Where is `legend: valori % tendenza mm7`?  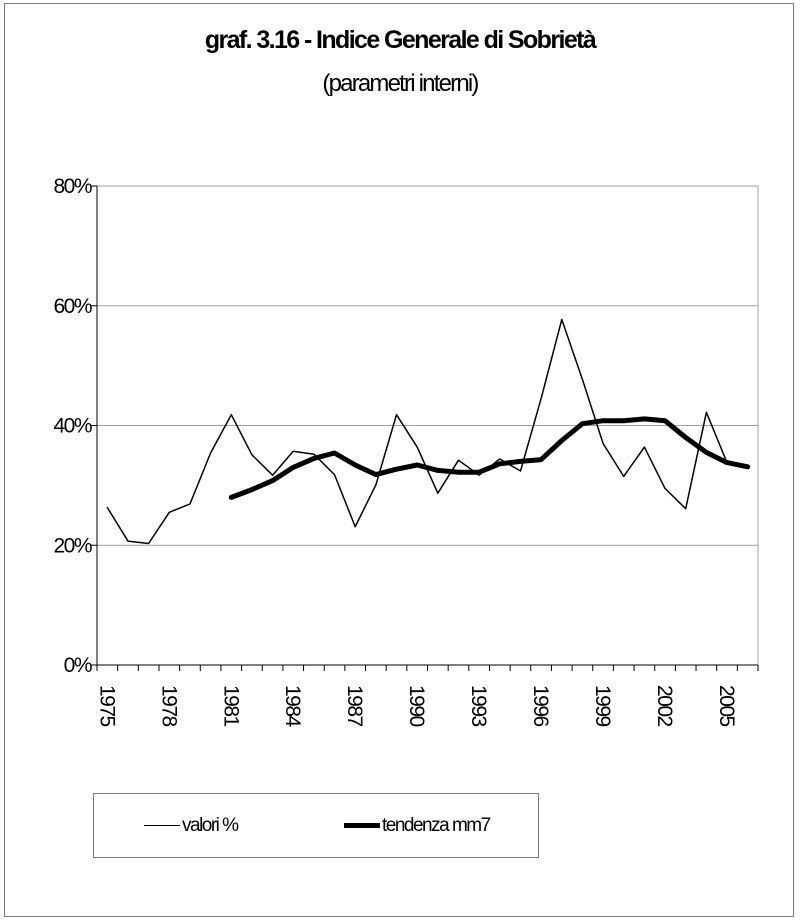
legend: valori % tendenza mm7 is located at coordinates (316, 825).